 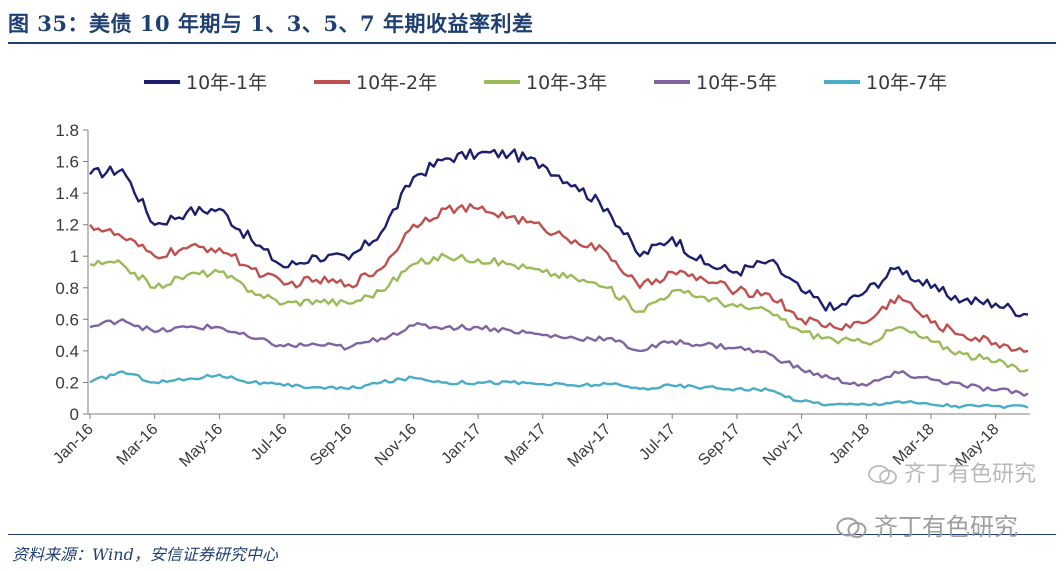 I want to click on x-tick-label: Sep-17, so click(x=719, y=445).